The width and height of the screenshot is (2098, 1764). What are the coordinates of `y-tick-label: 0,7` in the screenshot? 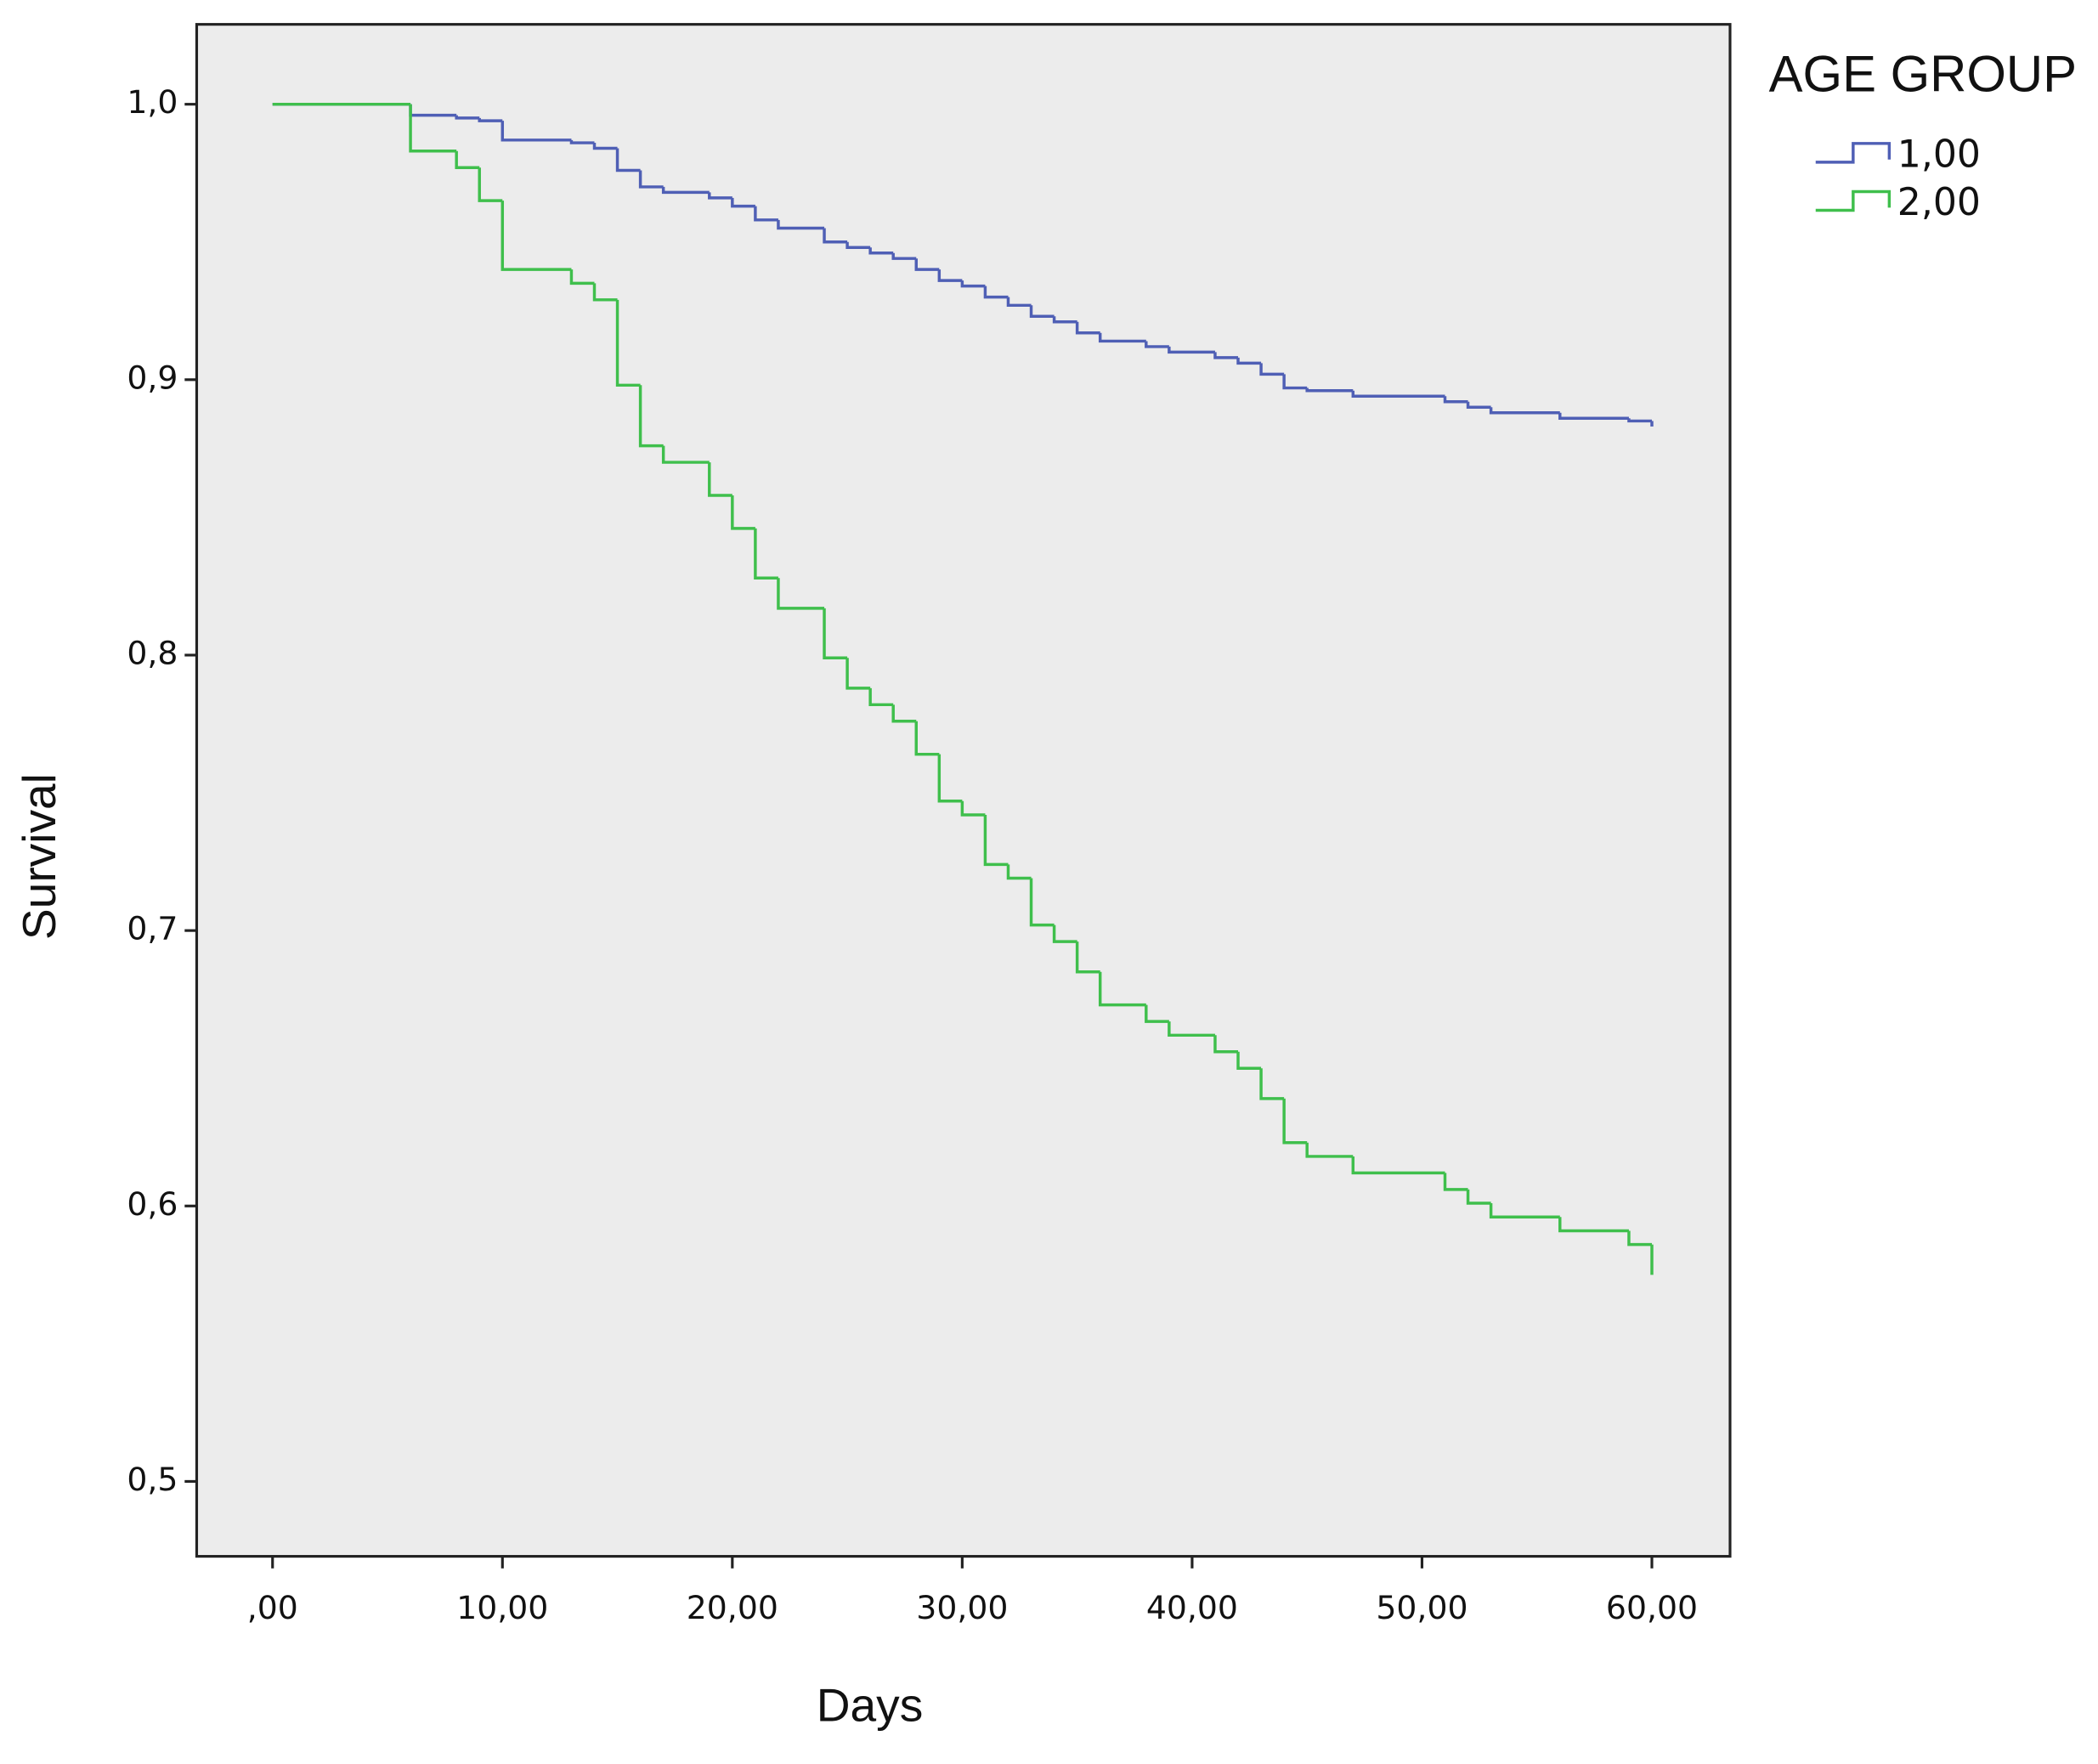 It's located at (152, 928).